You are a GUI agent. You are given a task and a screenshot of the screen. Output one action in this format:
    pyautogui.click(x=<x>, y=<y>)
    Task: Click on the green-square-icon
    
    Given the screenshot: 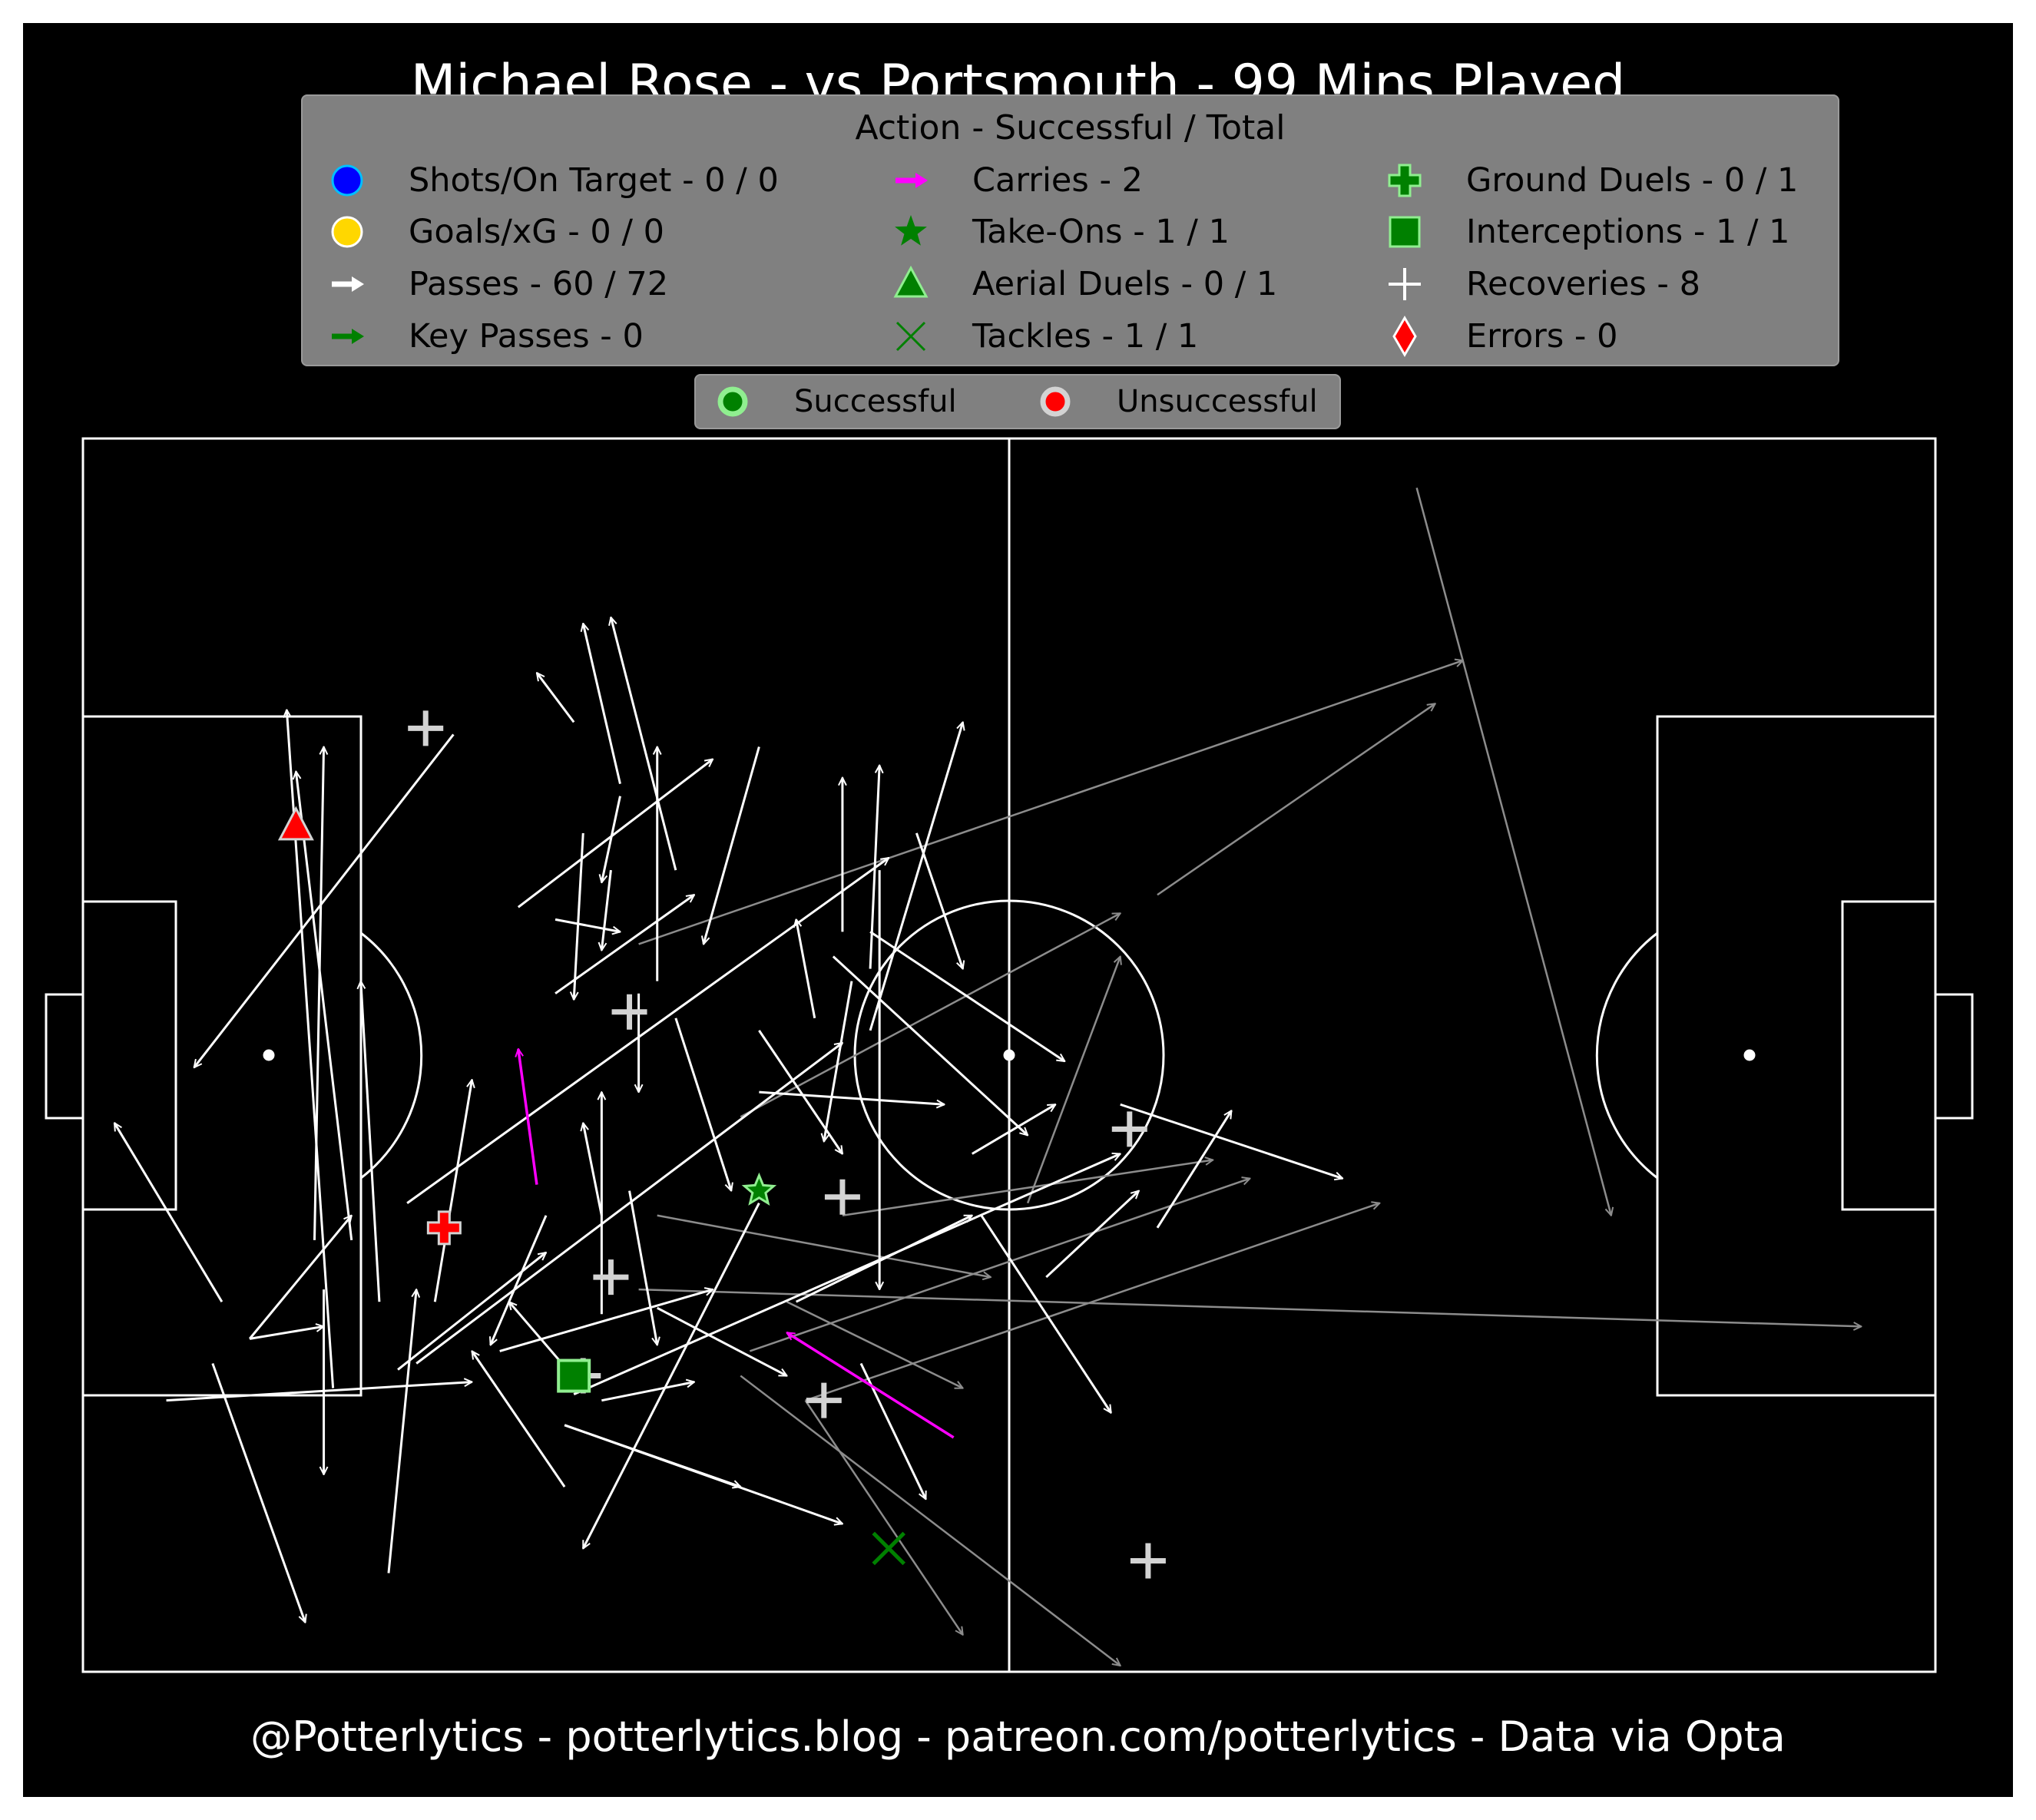 What is the action you would take?
    pyautogui.click(x=1405, y=232)
    